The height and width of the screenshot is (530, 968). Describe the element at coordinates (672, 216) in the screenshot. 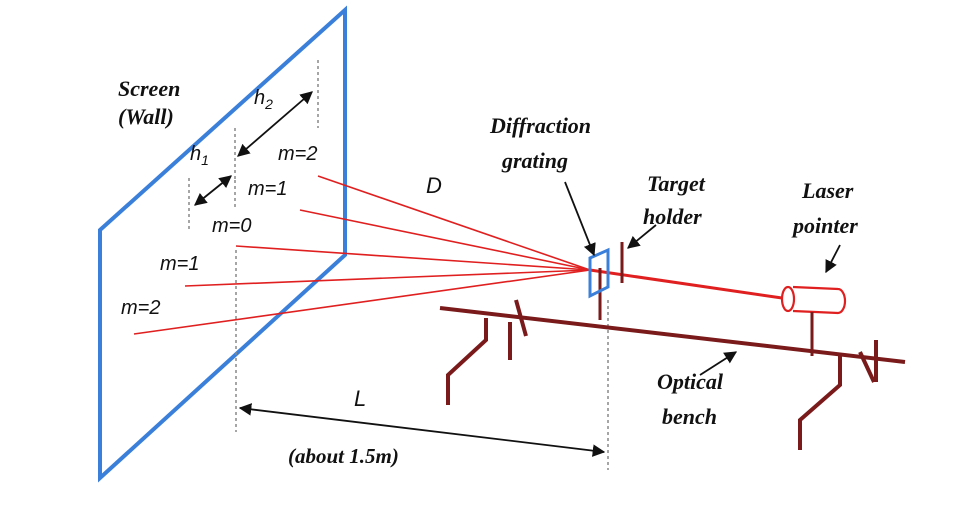

I see `holder-label: holder` at that location.